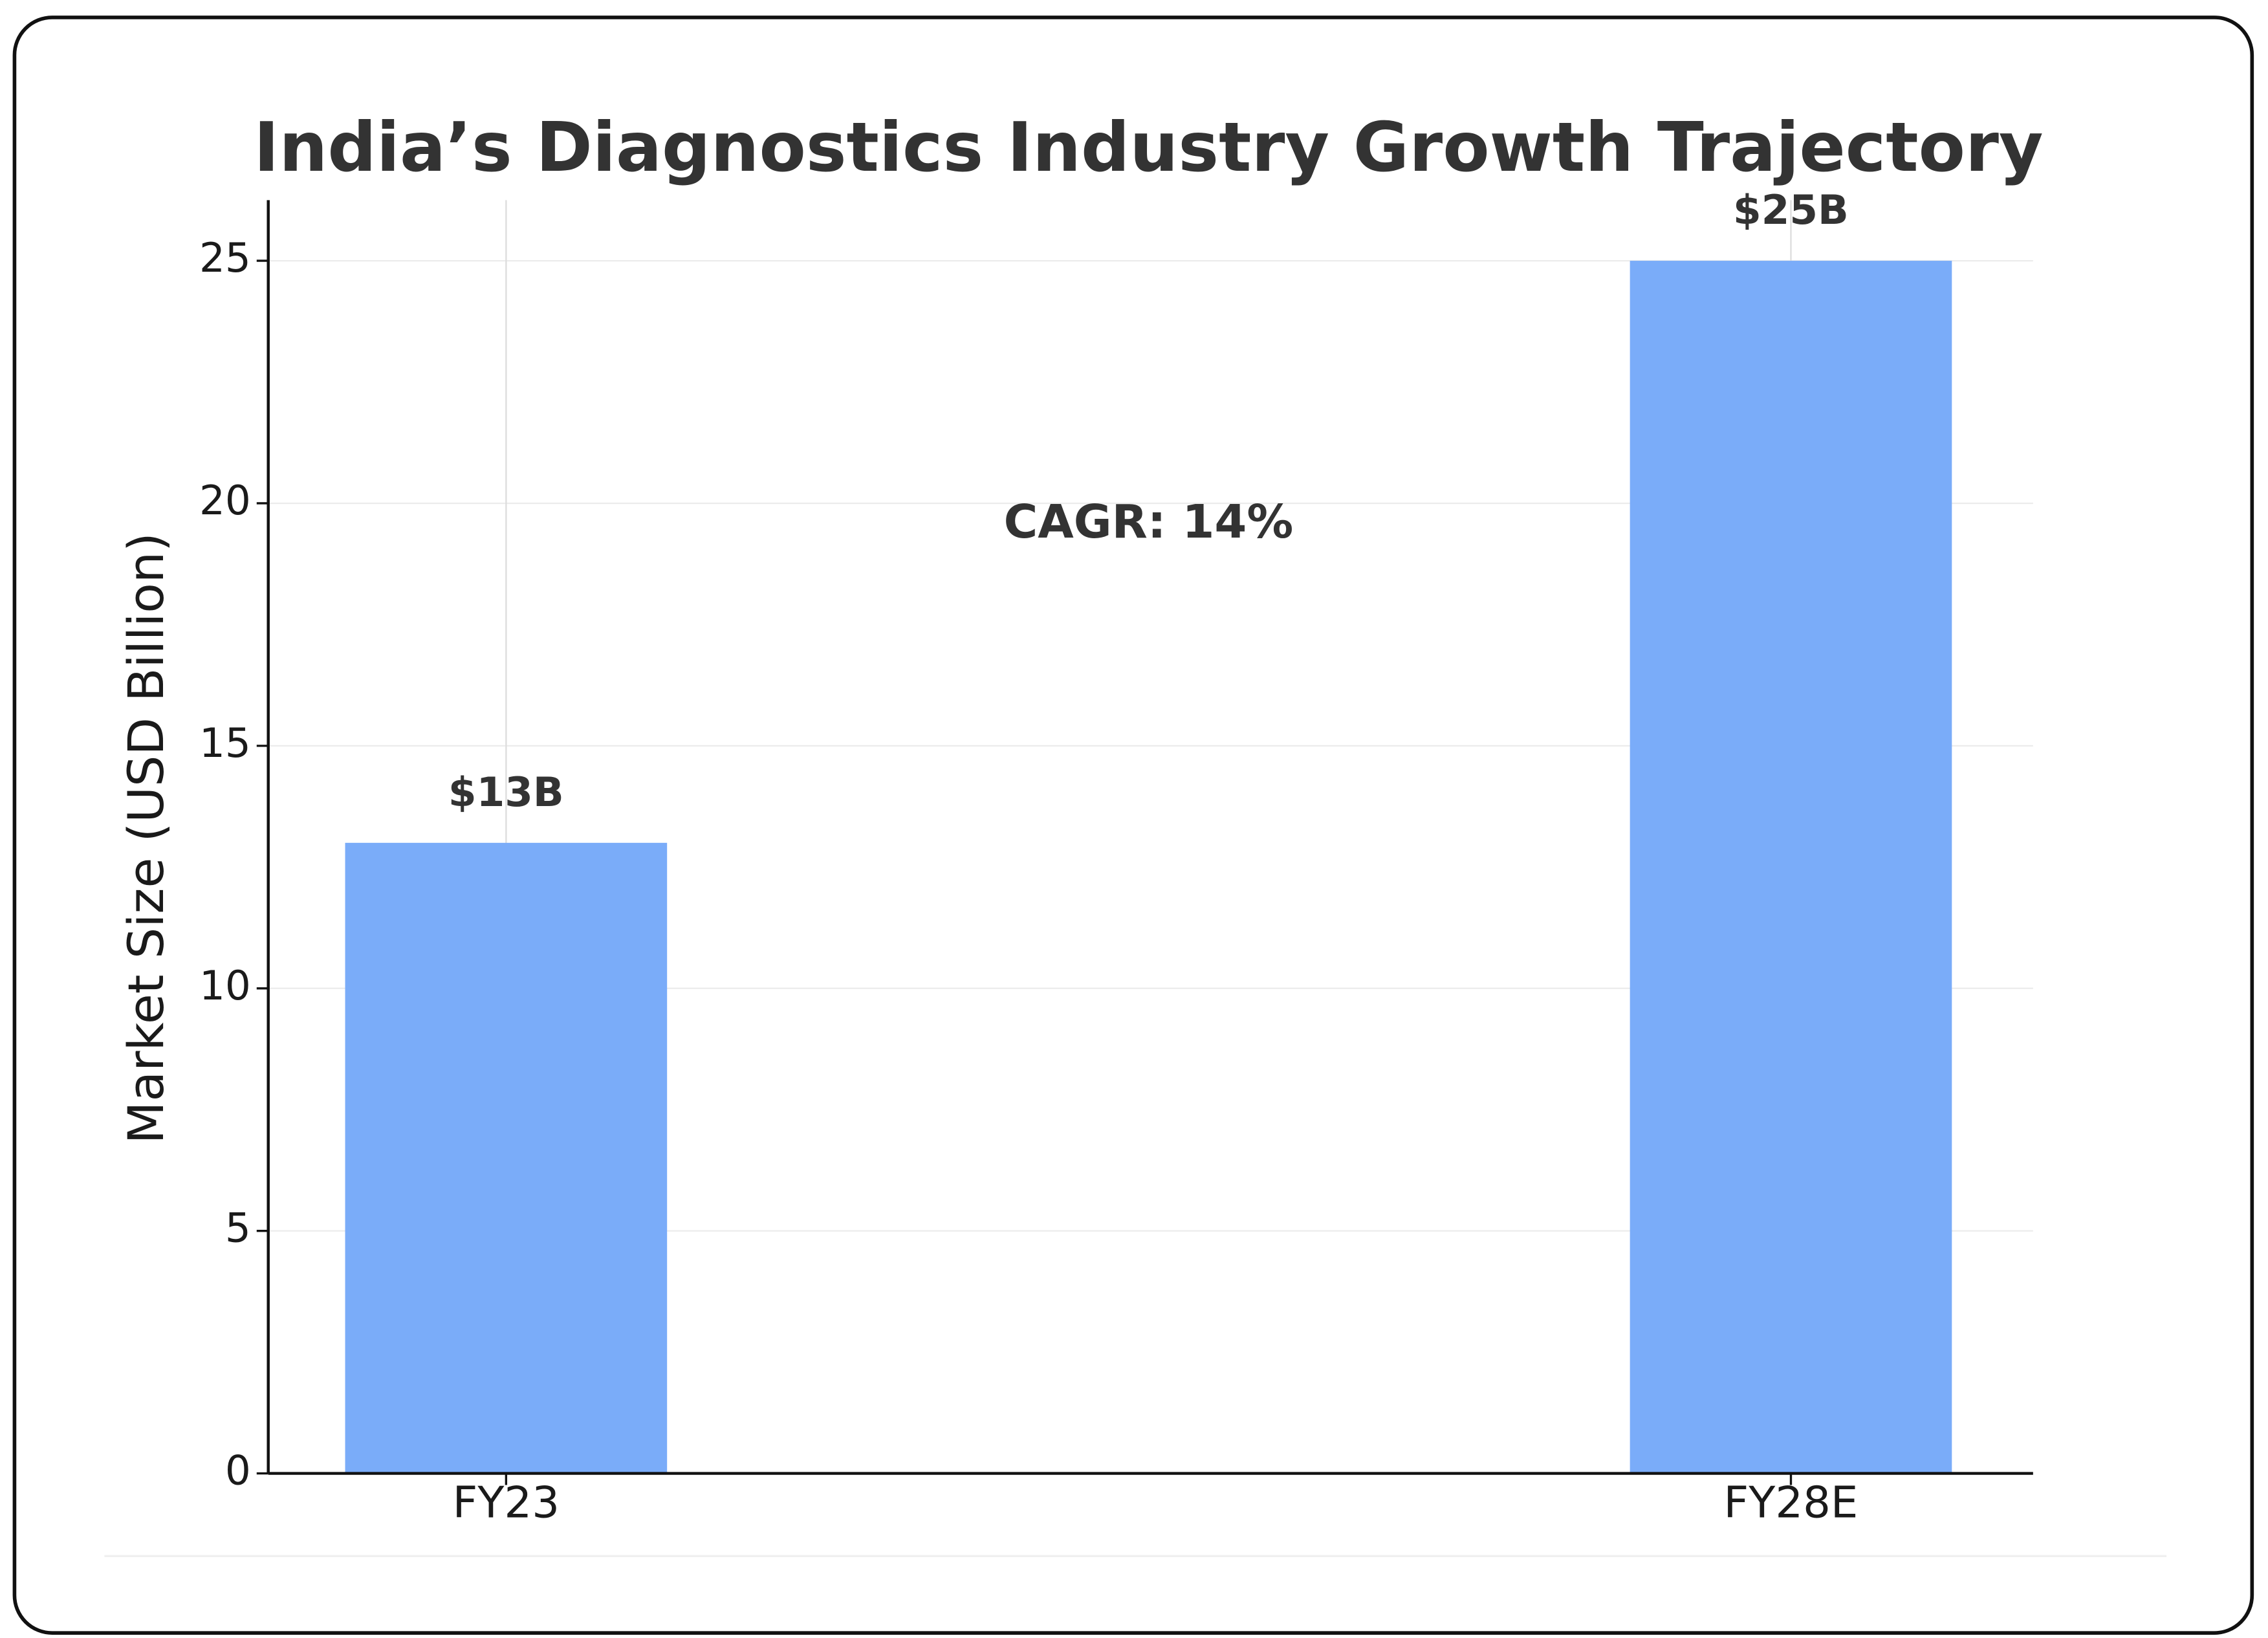  I want to click on y-tick-label: 10, so click(225, 985).